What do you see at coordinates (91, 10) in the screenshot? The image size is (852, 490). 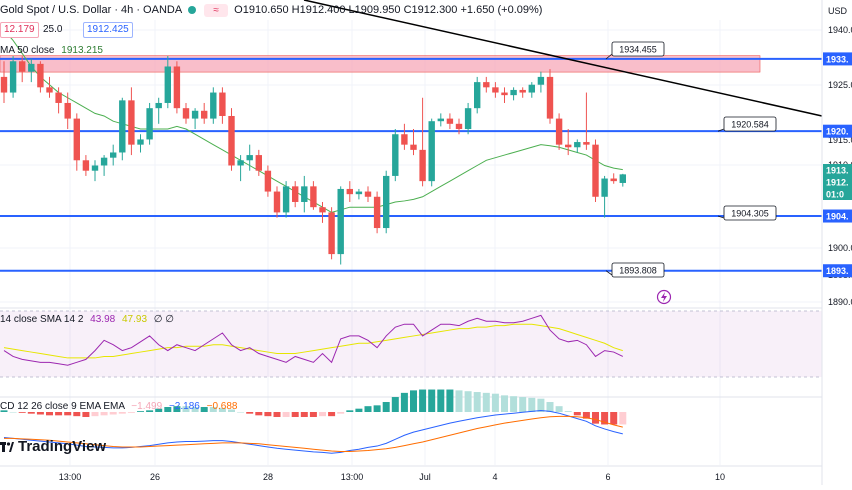 I see `symbol-title: Gold Spot / U.S. Dollar · 4h · OANDA` at bounding box center [91, 10].